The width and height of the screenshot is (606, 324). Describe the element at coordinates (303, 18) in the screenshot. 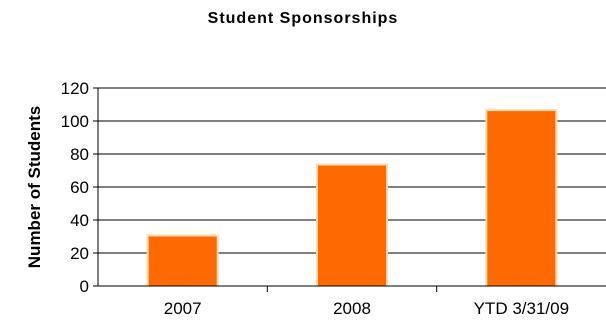

I see `chart-title: Student Sponsorships` at that location.